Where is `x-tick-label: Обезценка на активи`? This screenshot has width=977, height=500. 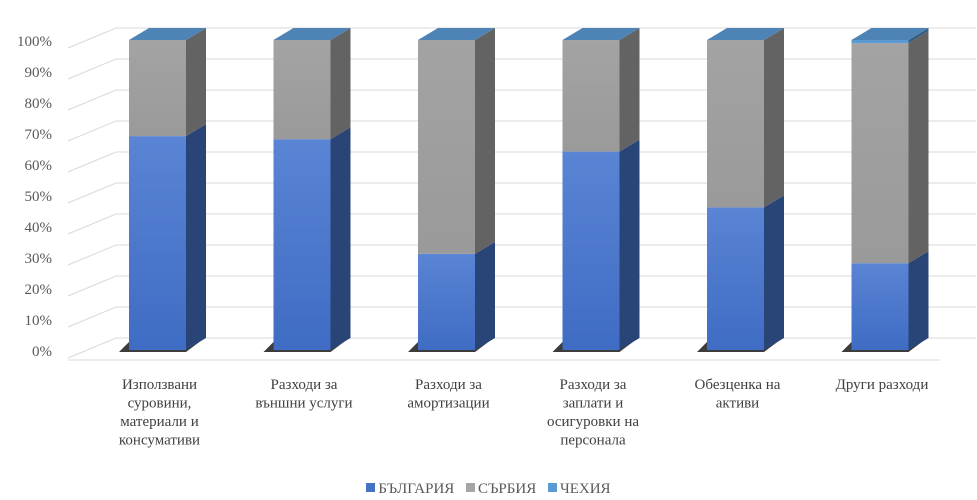 x-tick-label: Обезценка на активи is located at coordinates (738, 394).